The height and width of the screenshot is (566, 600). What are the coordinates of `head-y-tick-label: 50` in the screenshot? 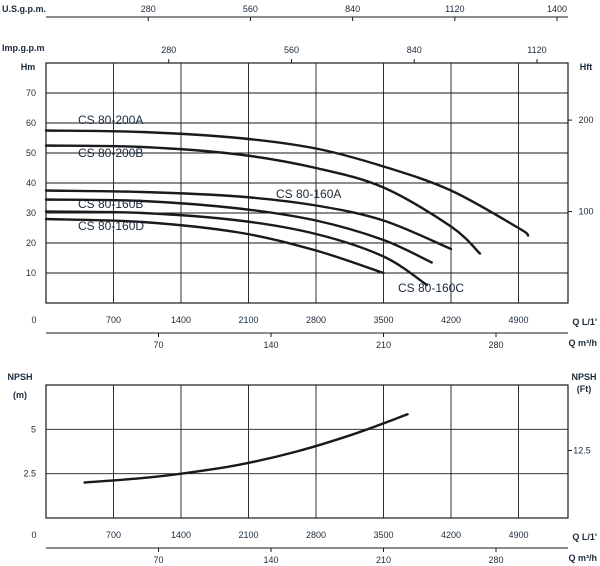 It's located at (31, 153).